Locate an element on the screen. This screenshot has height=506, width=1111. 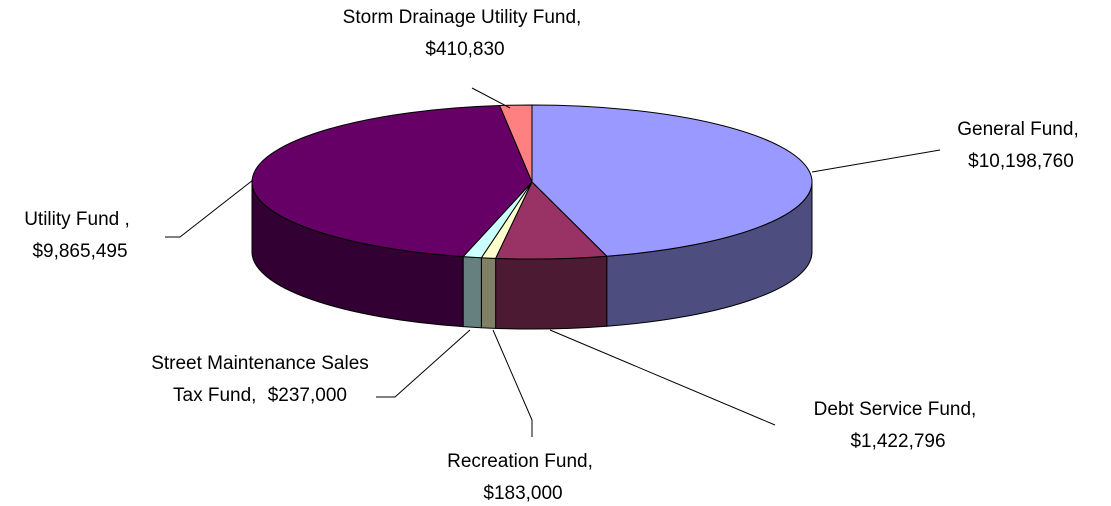
slice-label: Storm Drainage Utility Fund, $410,830 is located at coordinates (462, 34).